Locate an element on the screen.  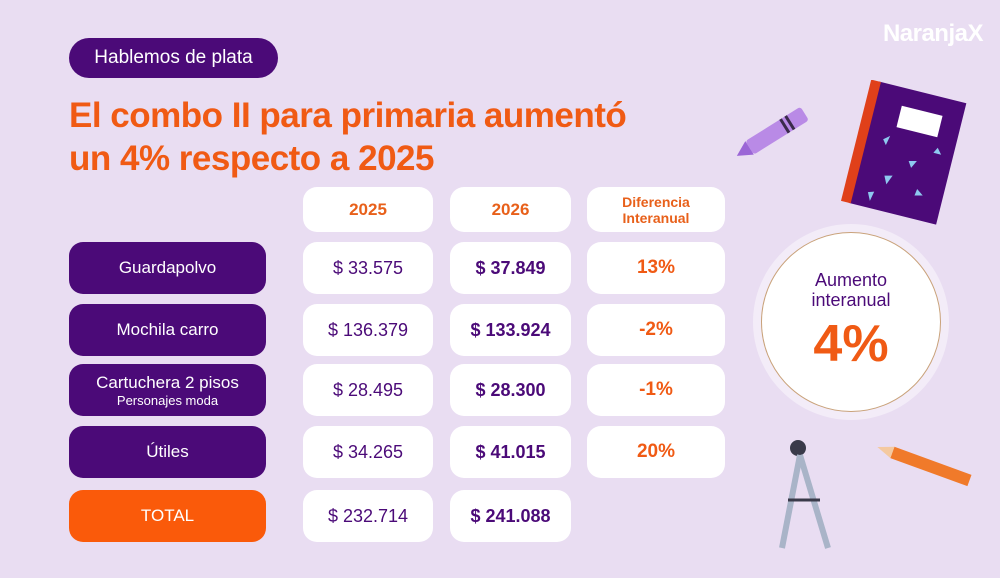
row-label: Guardapolvo is located at coordinates (167, 268).